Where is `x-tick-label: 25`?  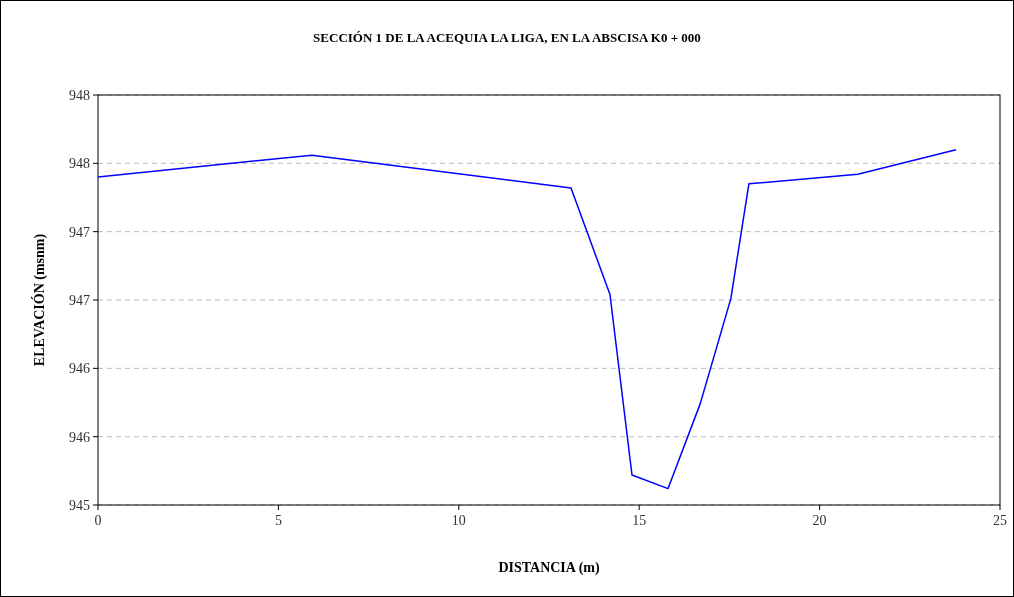
x-tick-label: 25 is located at coordinates (1000, 520).